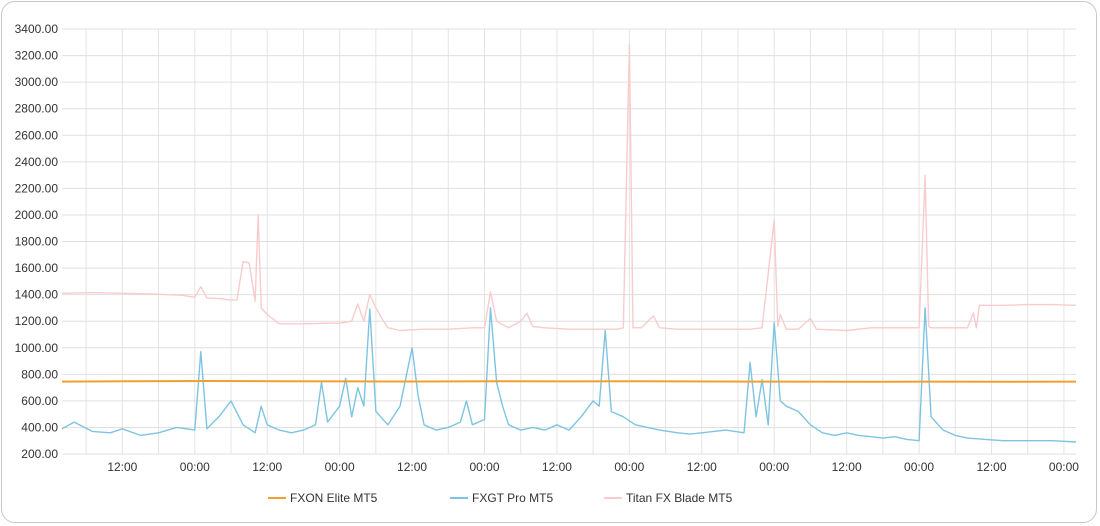 This screenshot has height=526, width=1100. What do you see at coordinates (39, 427) in the screenshot?
I see `y-tick-label: 400.00` at bounding box center [39, 427].